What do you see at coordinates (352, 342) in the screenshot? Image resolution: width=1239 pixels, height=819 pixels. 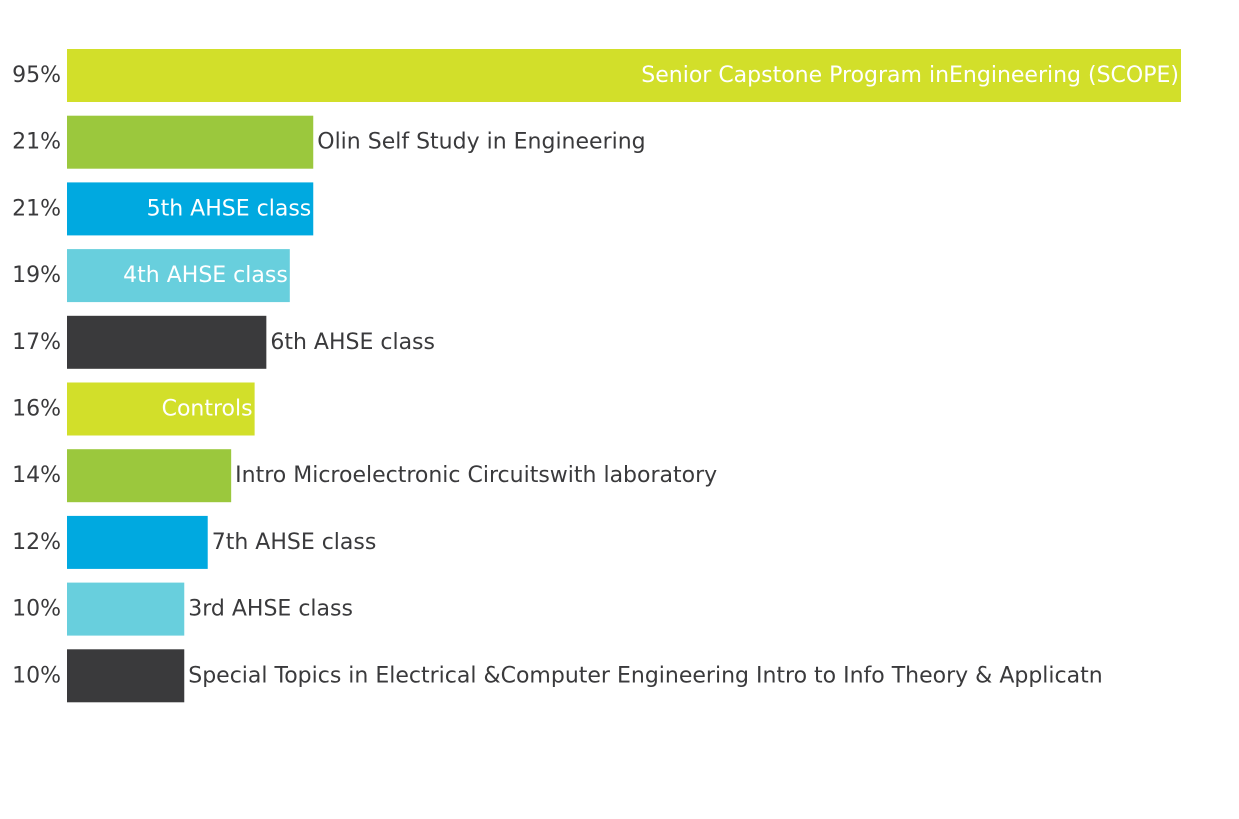 I see `category-label: 6th AHSE class` at bounding box center [352, 342].